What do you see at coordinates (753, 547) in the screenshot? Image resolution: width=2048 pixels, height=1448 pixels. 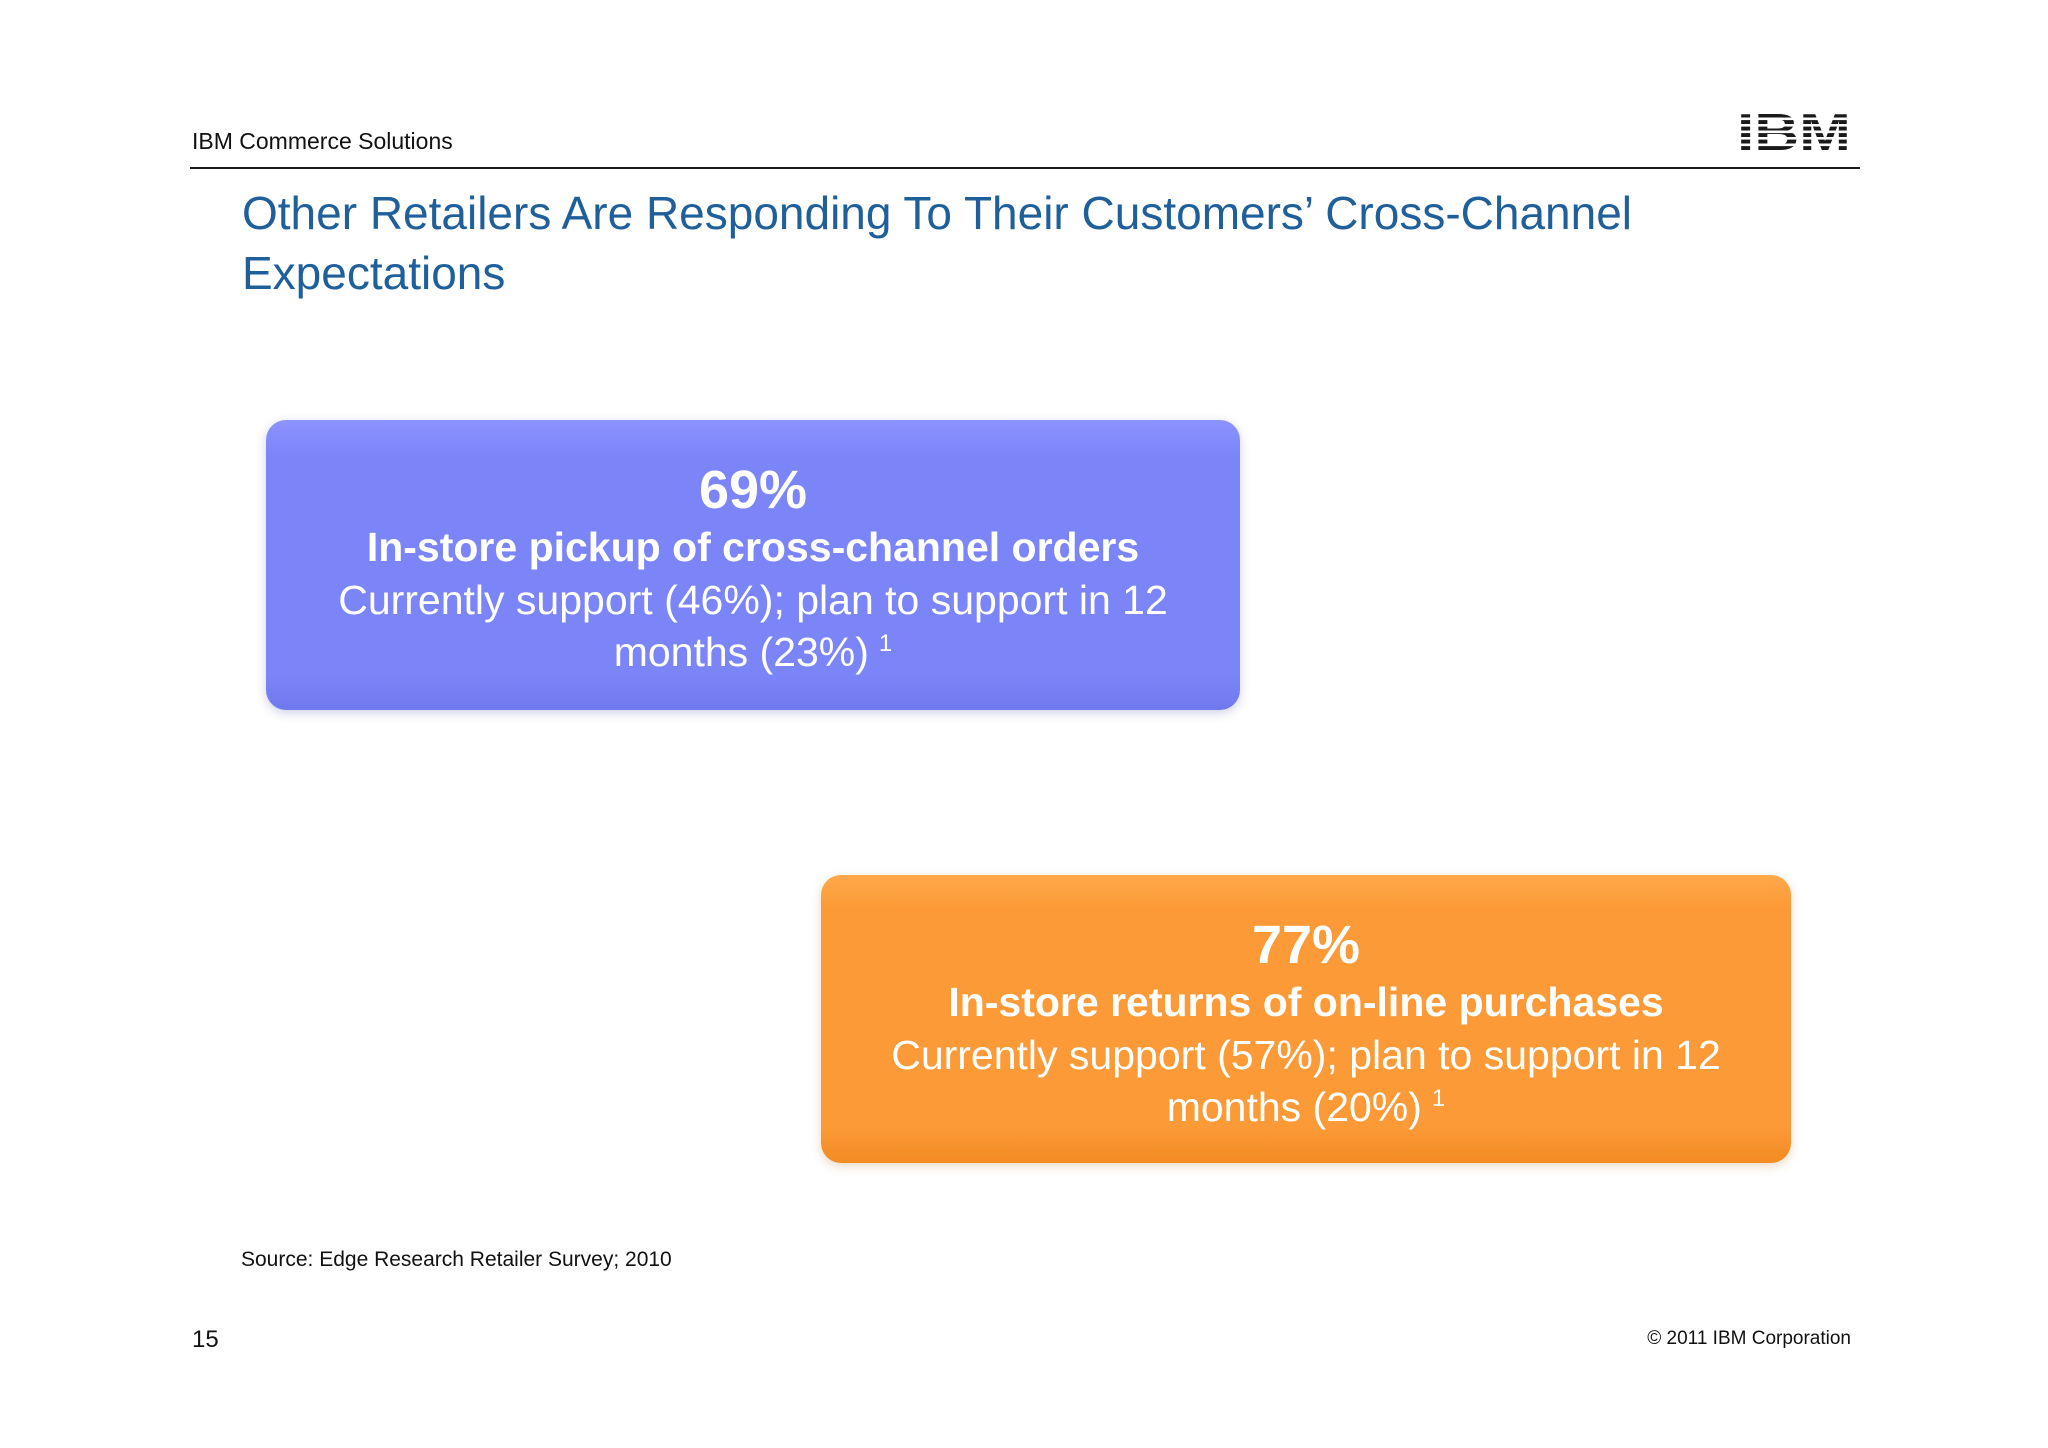 I see `callout-heading: In-store pickup of cross-channel orders` at bounding box center [753, 547].